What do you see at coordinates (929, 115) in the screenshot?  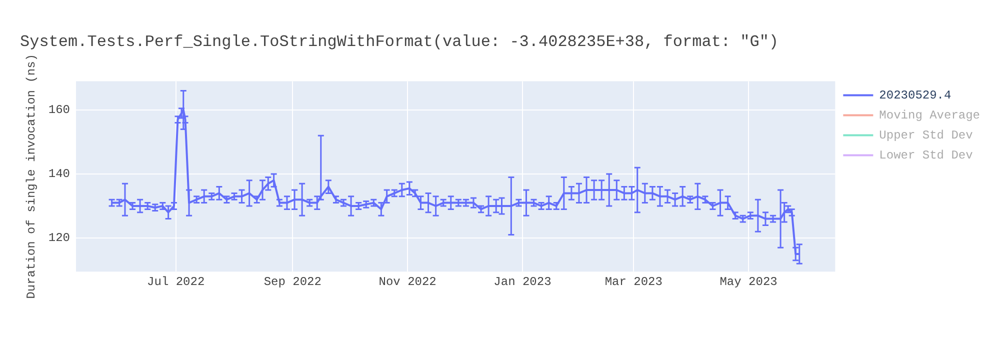 I see `legend-label: Moving Average` at bounding box center [929, 115].